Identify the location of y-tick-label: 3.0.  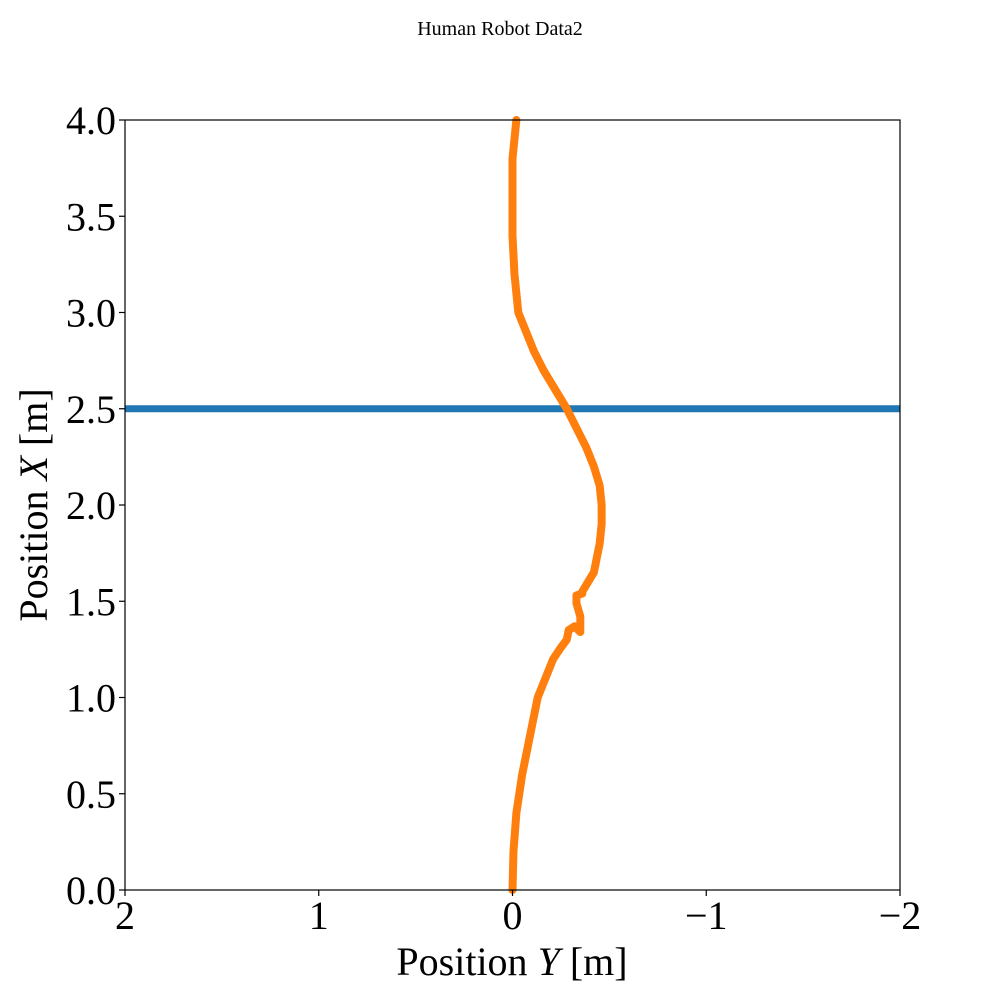
(91, 313).